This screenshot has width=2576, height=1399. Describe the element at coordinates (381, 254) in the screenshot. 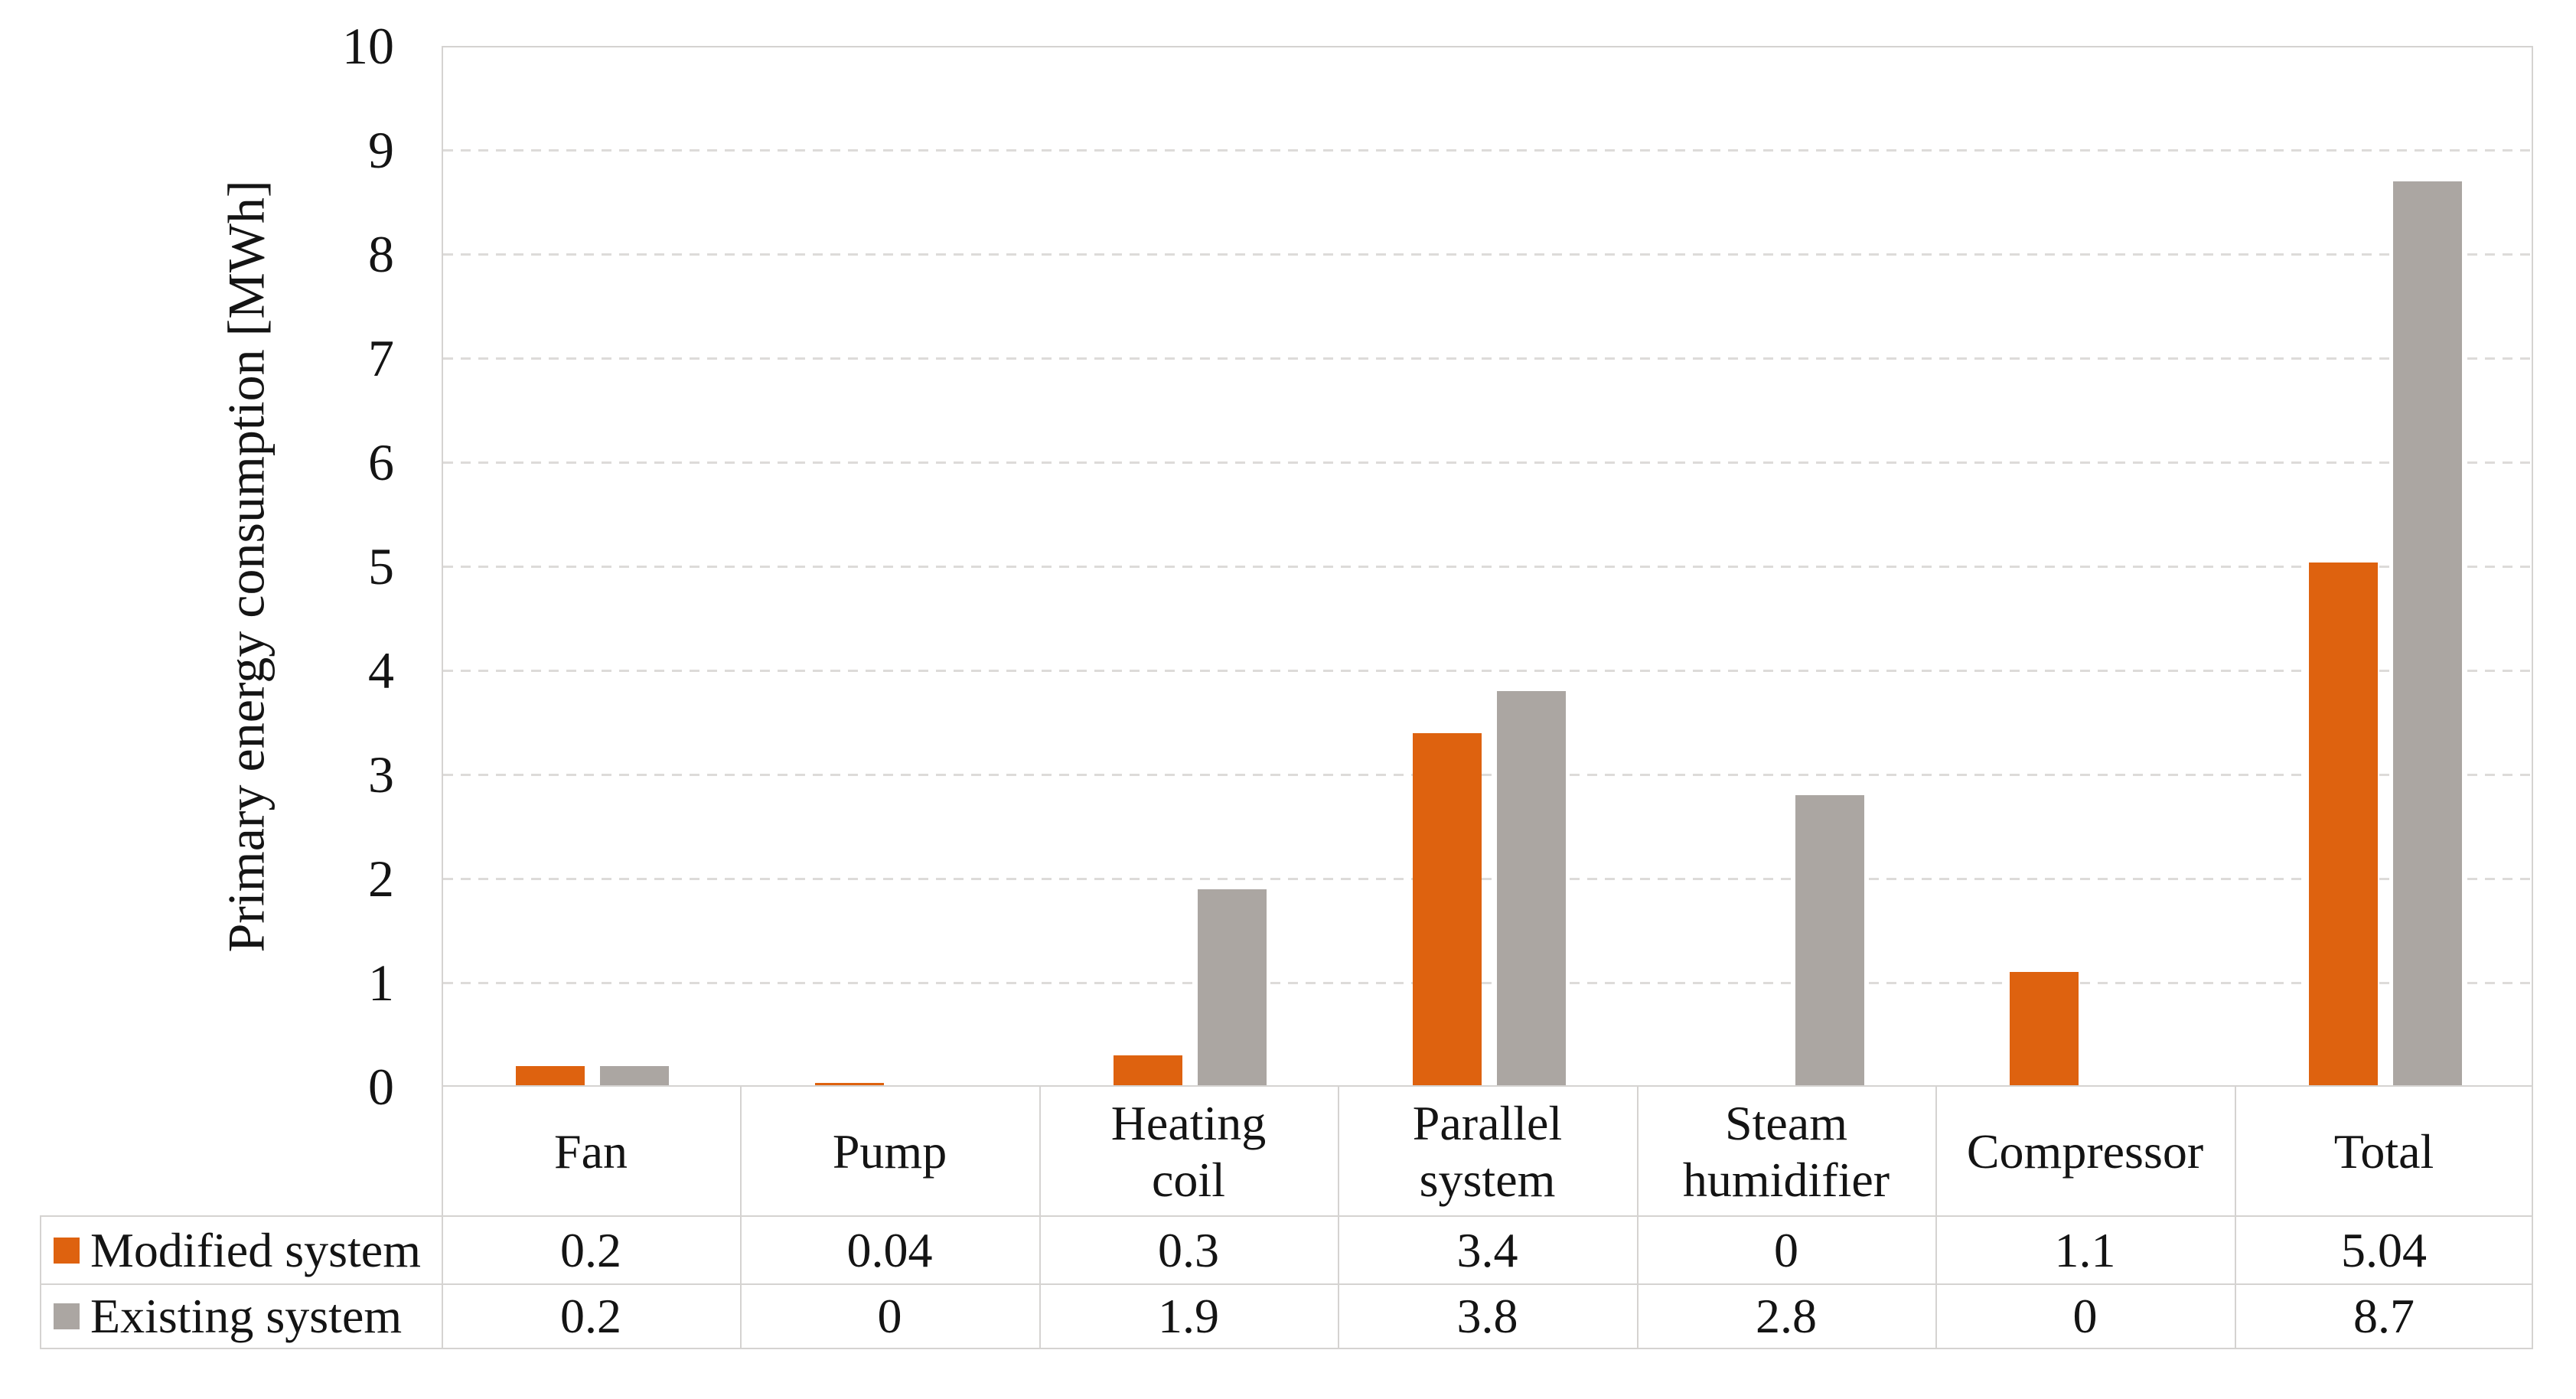

I see `y-tick-label: 8` at that location.